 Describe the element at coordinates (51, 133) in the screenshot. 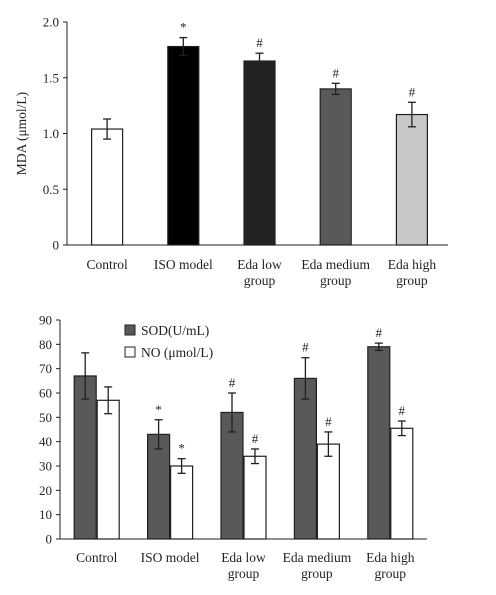

I see `y-tick-label: 1.0` at that location.